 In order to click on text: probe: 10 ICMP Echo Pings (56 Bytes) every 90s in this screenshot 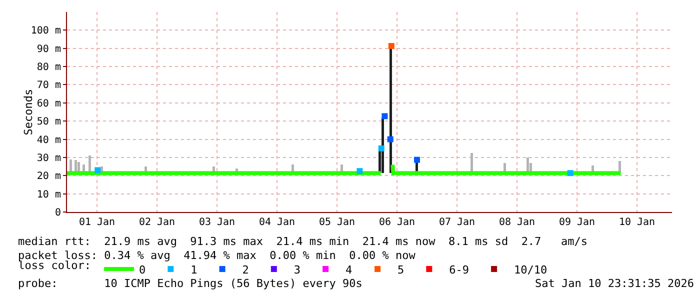, I will do `click(190, 283)`.